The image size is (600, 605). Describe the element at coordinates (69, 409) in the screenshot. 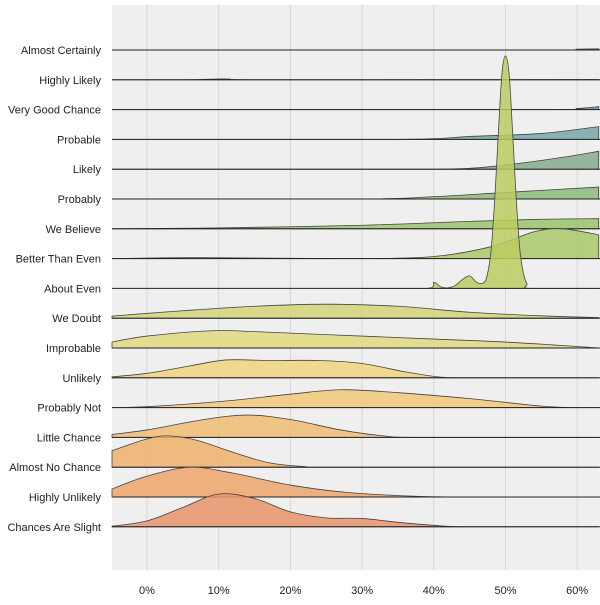

I see `y-category-label: Probably Not` at that location.